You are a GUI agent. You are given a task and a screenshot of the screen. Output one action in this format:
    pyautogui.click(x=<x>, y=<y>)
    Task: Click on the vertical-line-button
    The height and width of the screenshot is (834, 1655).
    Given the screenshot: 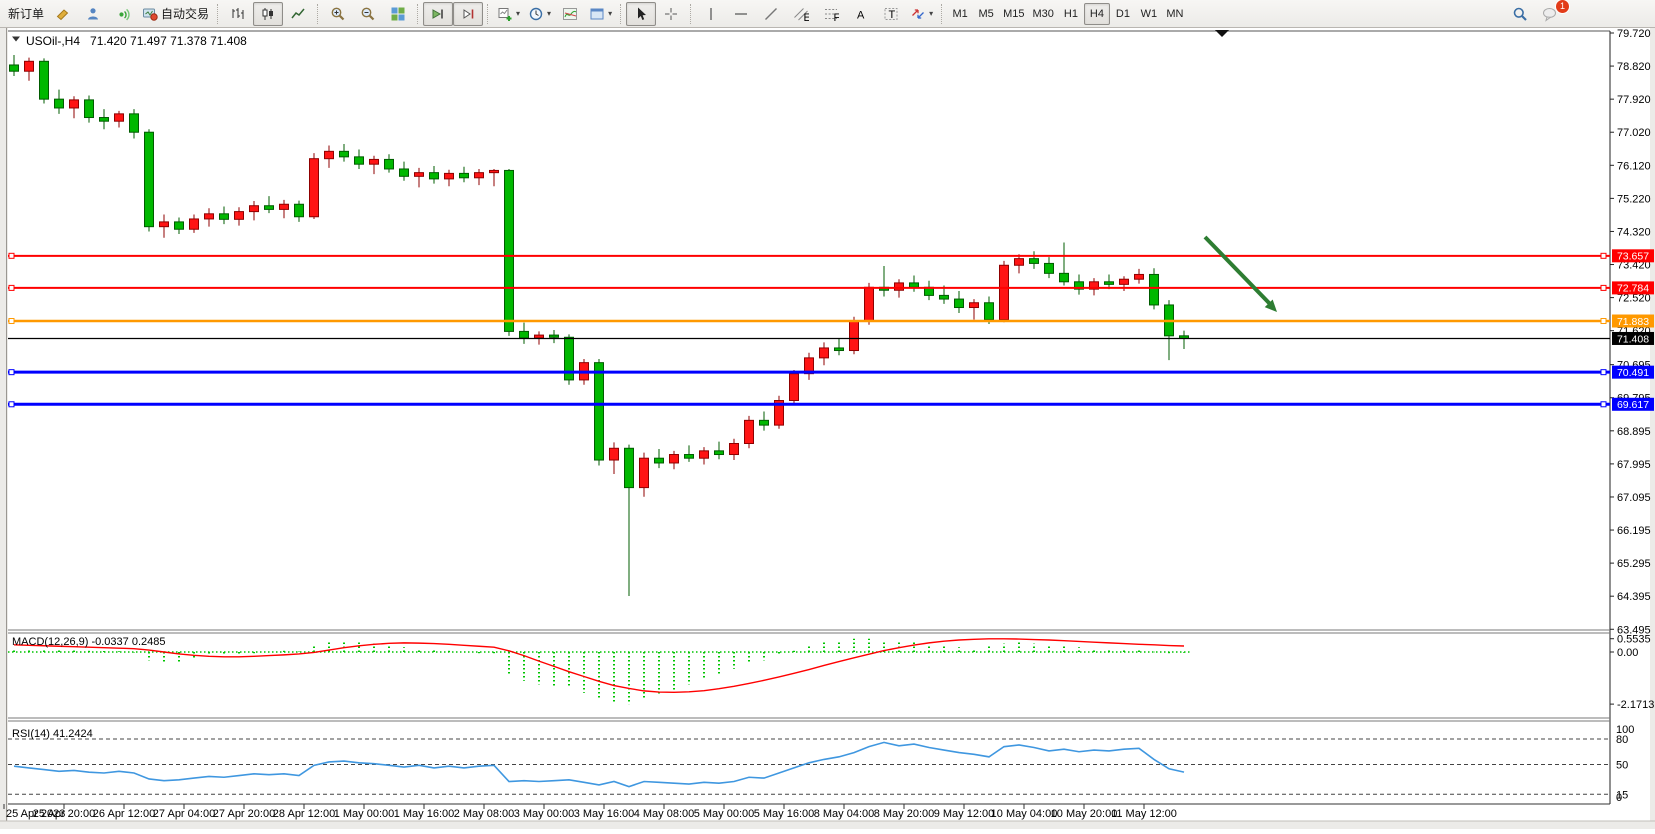 What is the action you would take?
    pyautogui.click(x=711, y=14)
    